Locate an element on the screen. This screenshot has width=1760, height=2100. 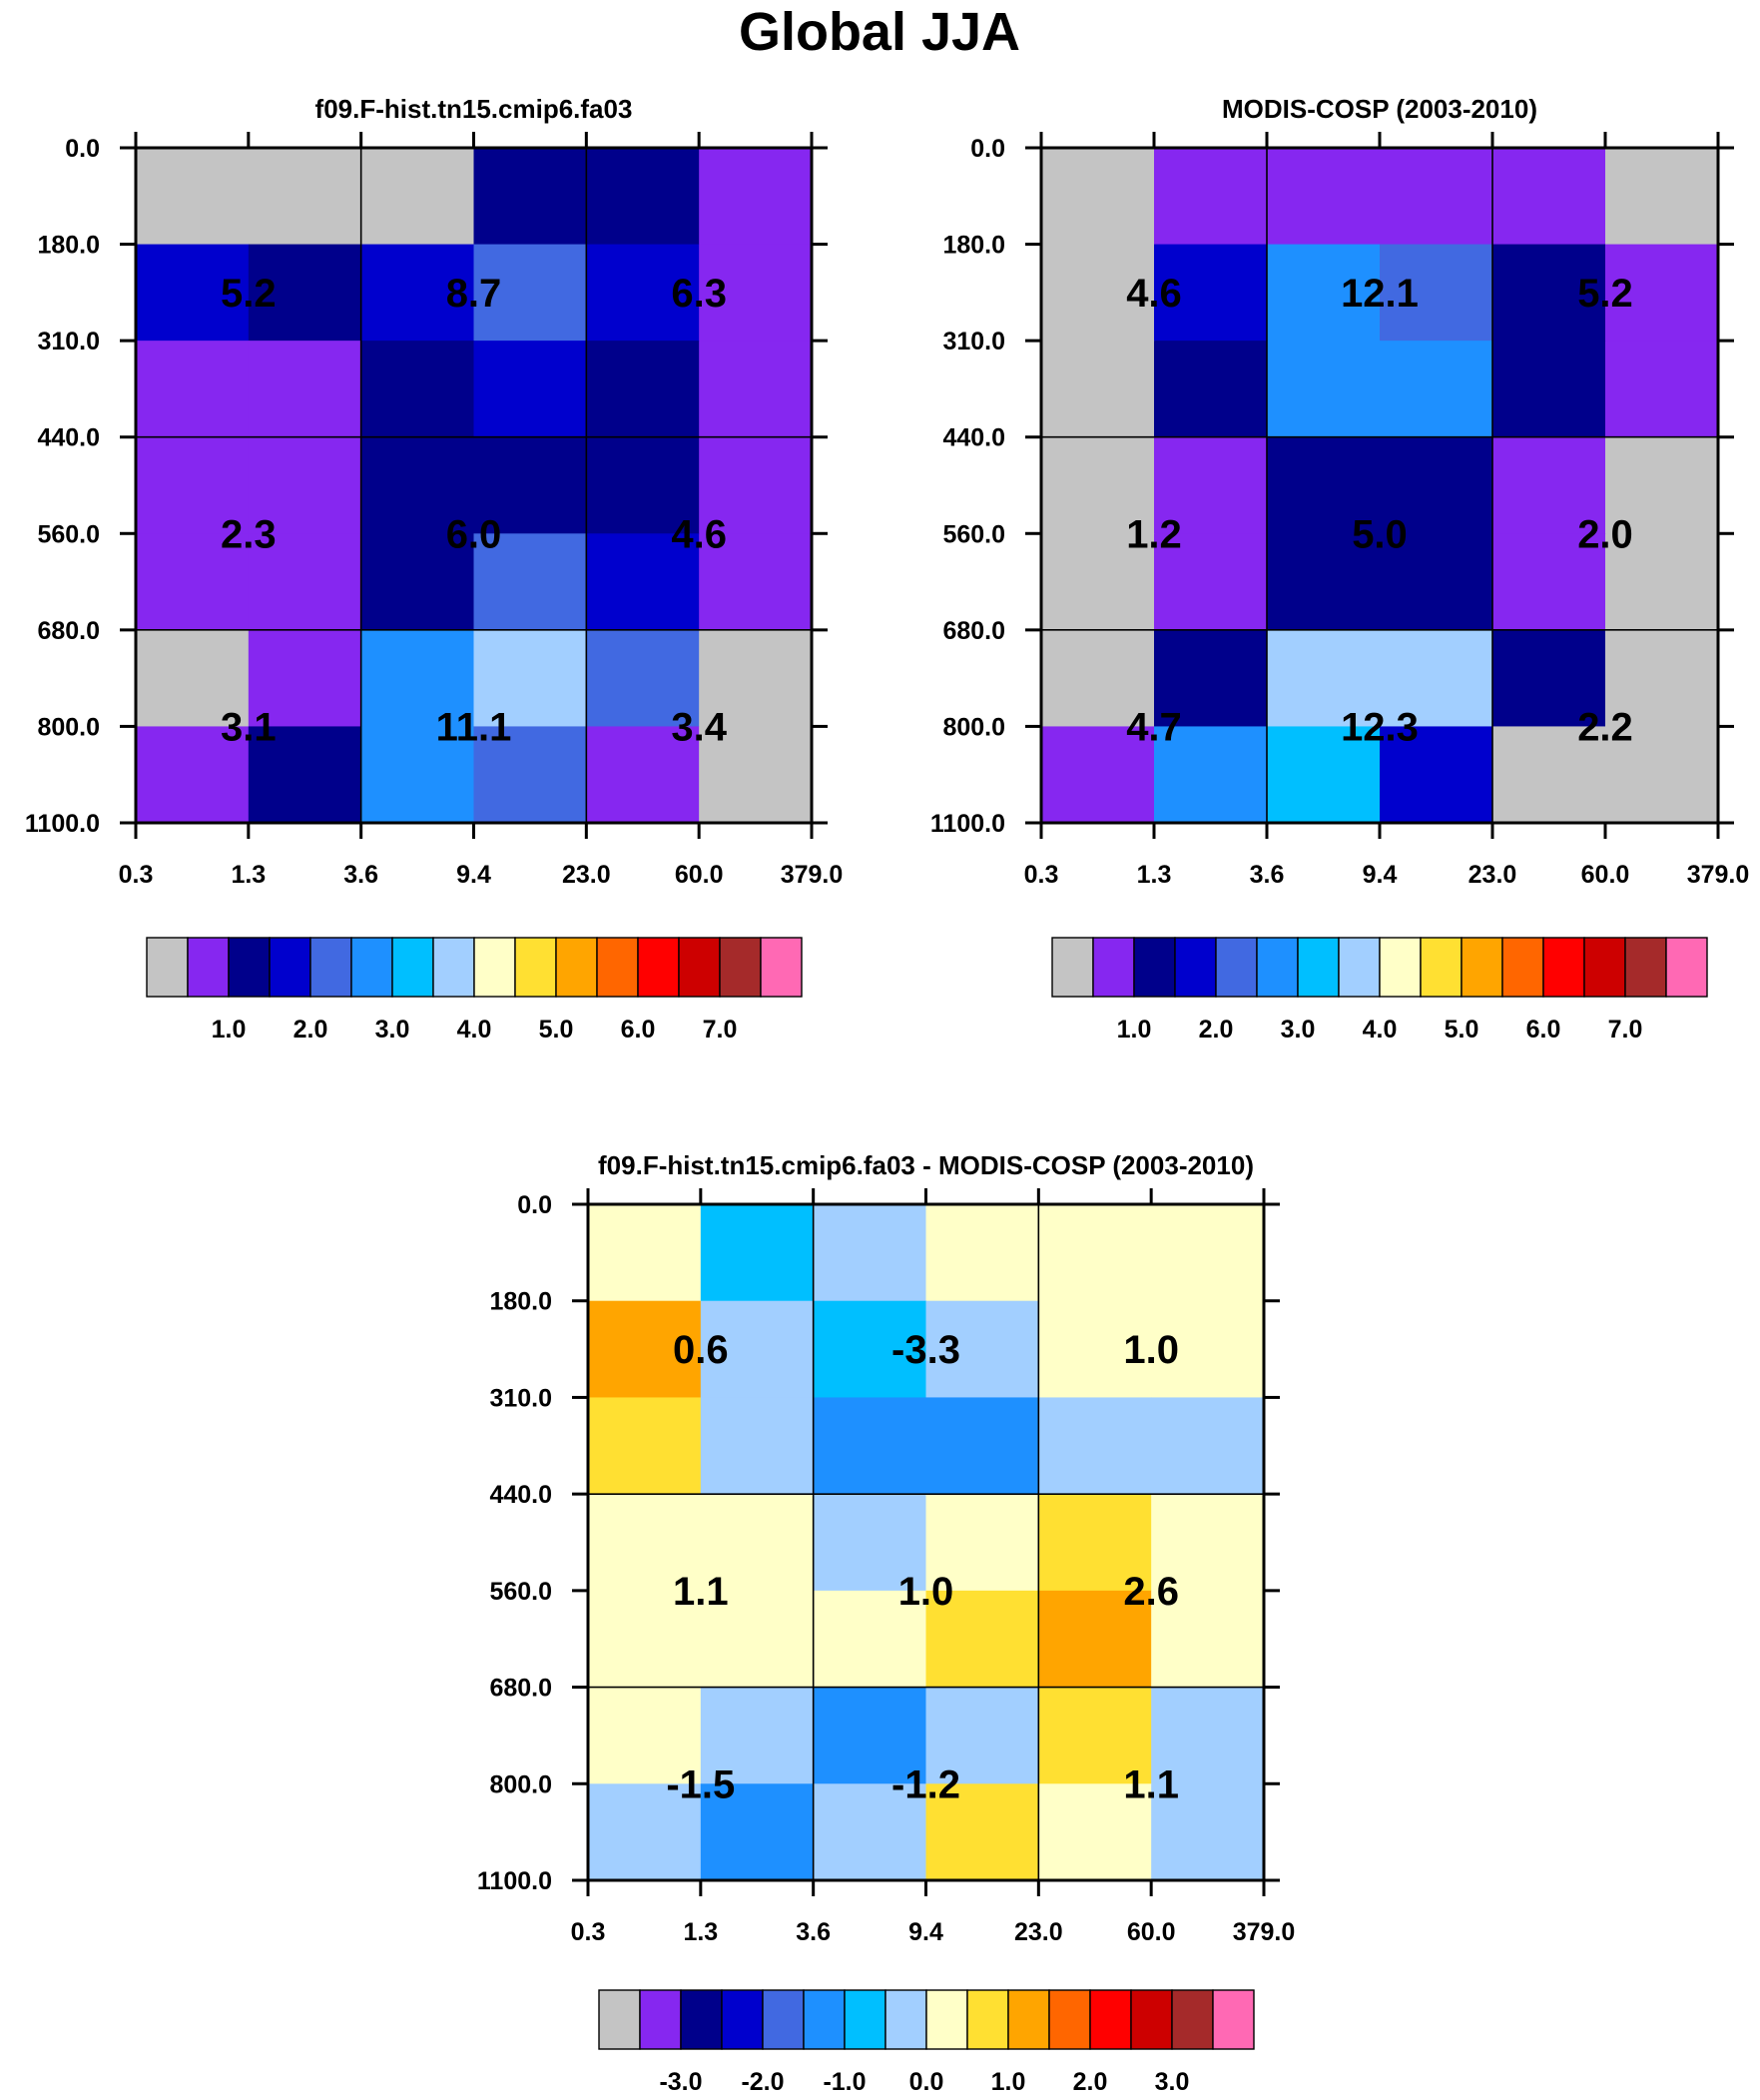
colorbar-label: 5.0 is located at coordinates (1462, 1030).